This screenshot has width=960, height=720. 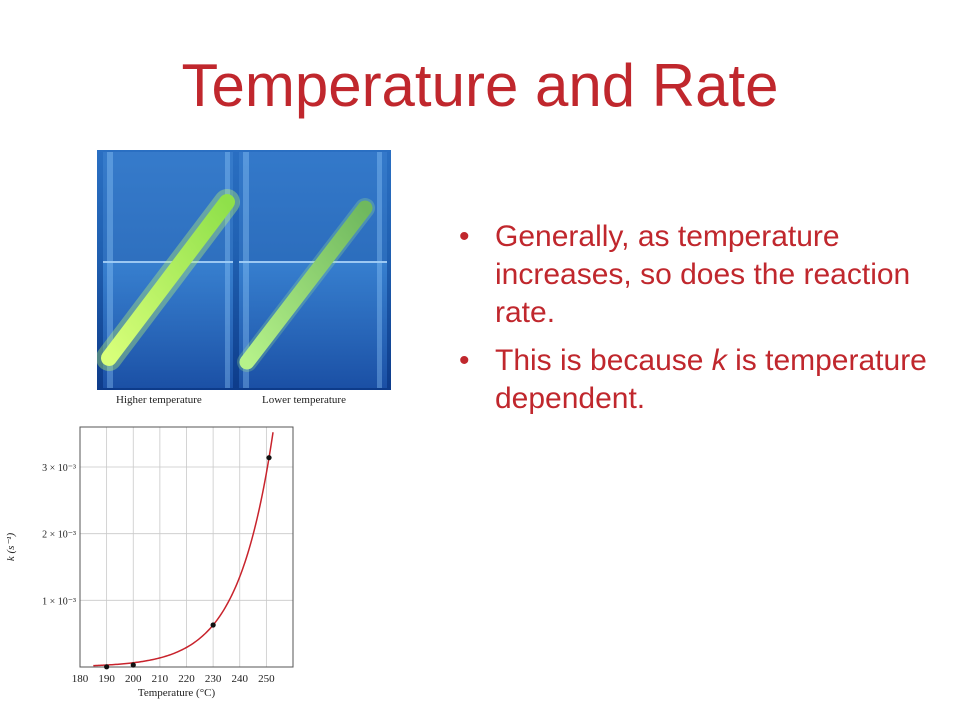 What do you see at coordinates (106, 679) in the screenshot?
I see `x-tick-label: 190` at bounding box center [106, 679].